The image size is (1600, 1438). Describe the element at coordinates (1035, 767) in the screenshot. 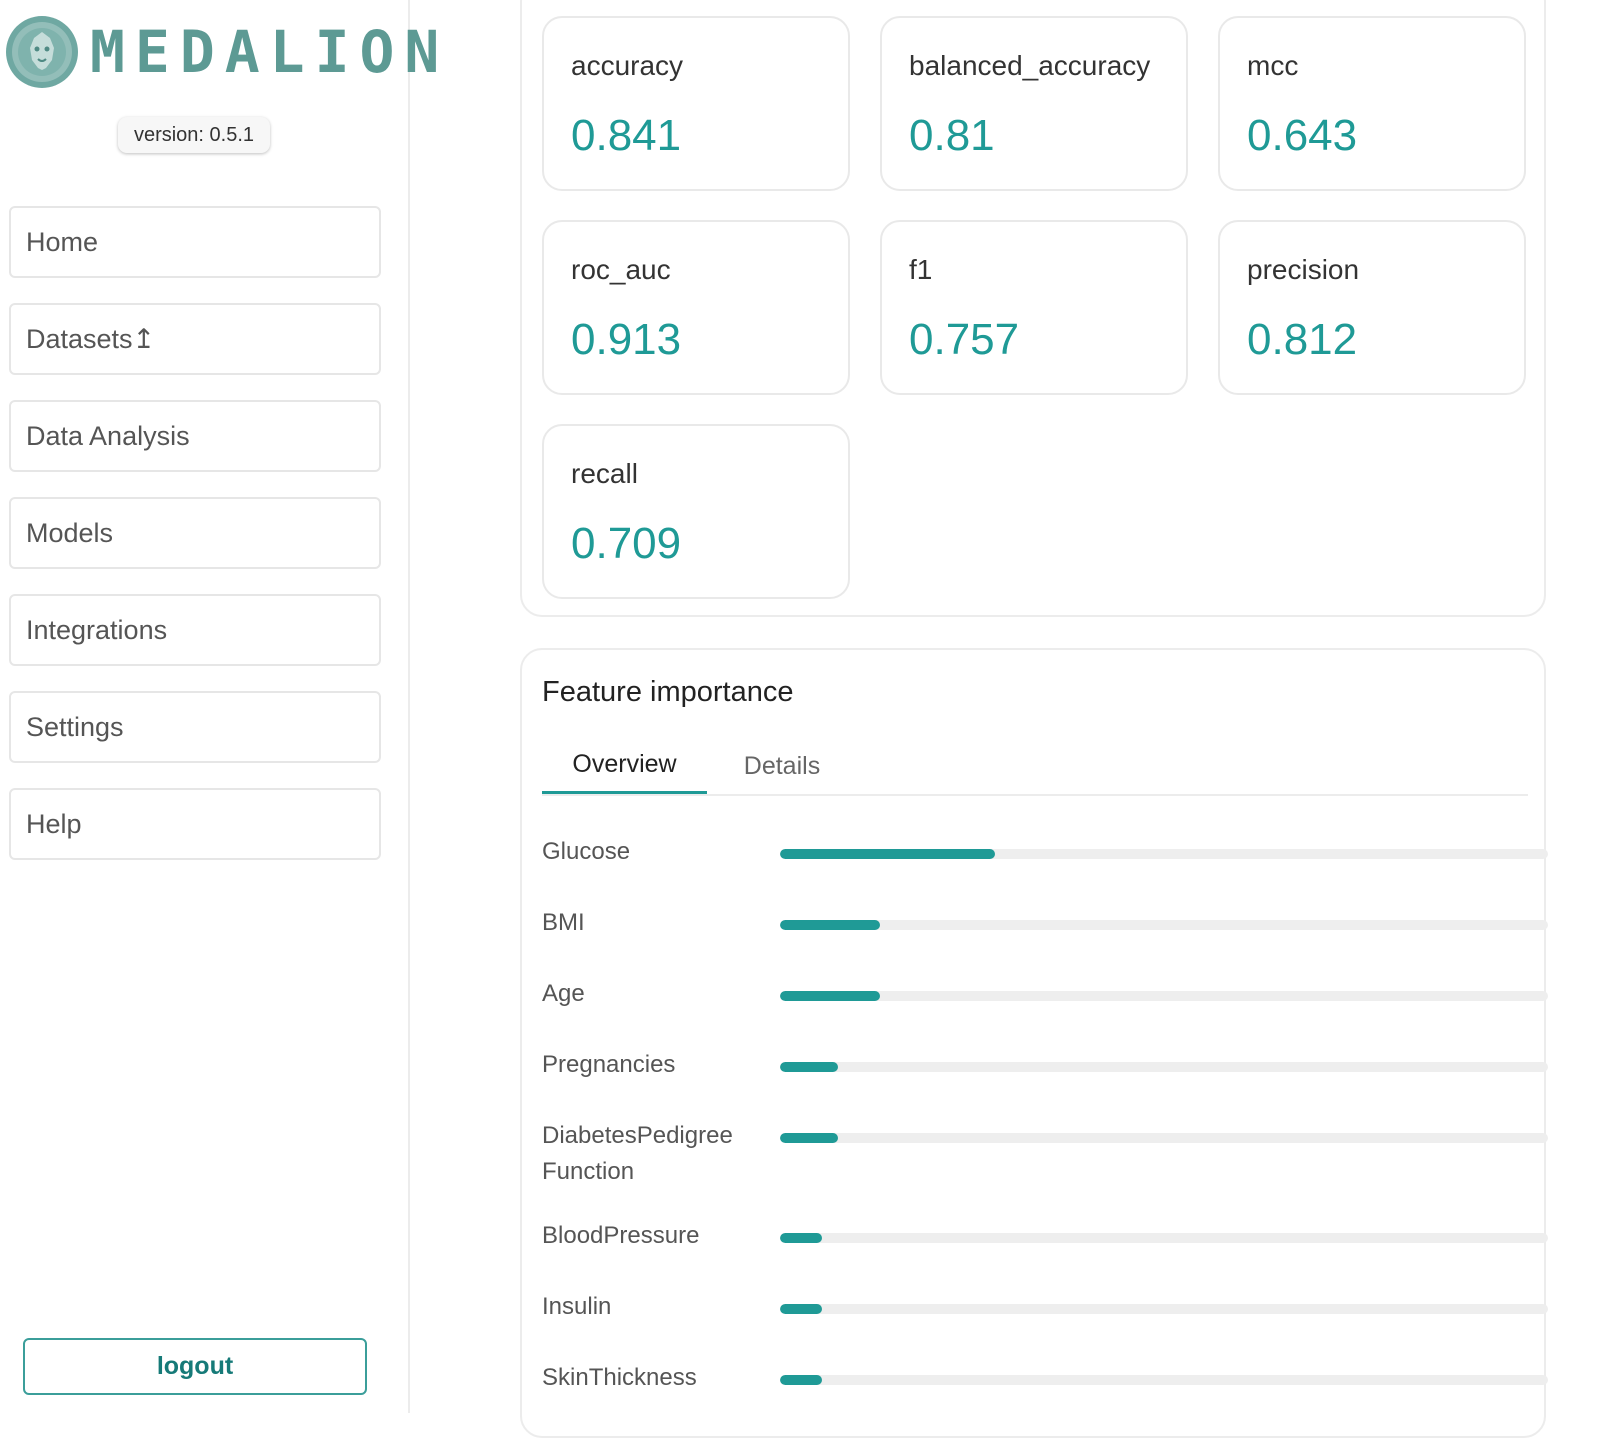

I see `feature-importance-tabs: Overview Details` at that location.